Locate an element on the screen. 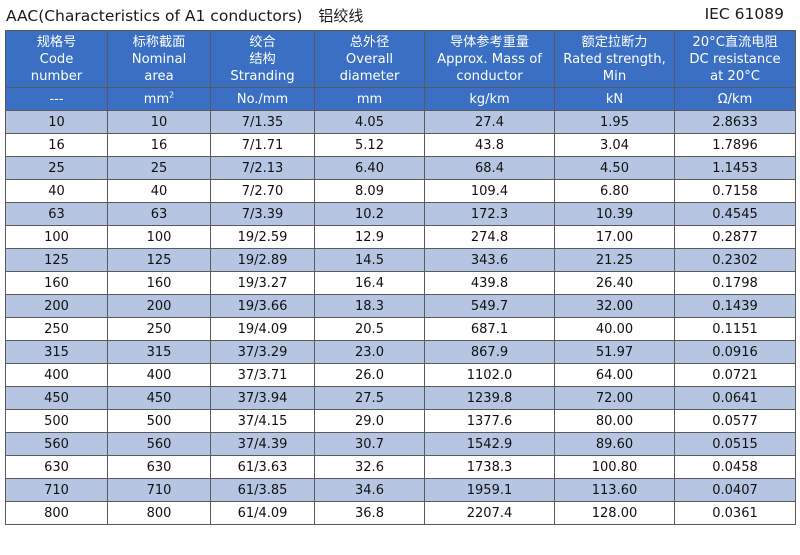  table-row: 160 160 19/3.27 16.4 439.8 26.40 0.1798 is located at coordinates (400, 283).